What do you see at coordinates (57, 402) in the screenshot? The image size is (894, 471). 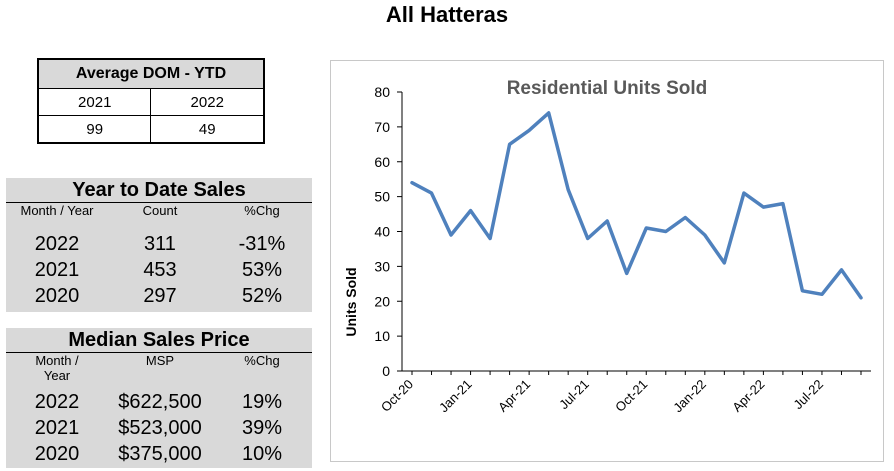 I see `msp-year: 2022` at bounding box center [57, 402].